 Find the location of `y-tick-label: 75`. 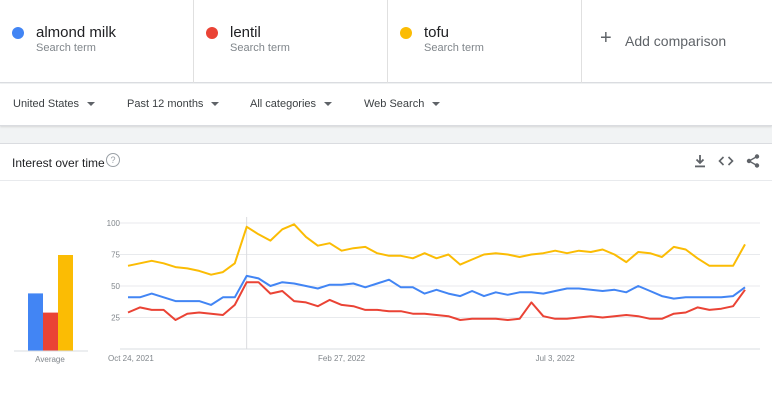

y-tick-label: 75 is located at coordinates (115, 255).